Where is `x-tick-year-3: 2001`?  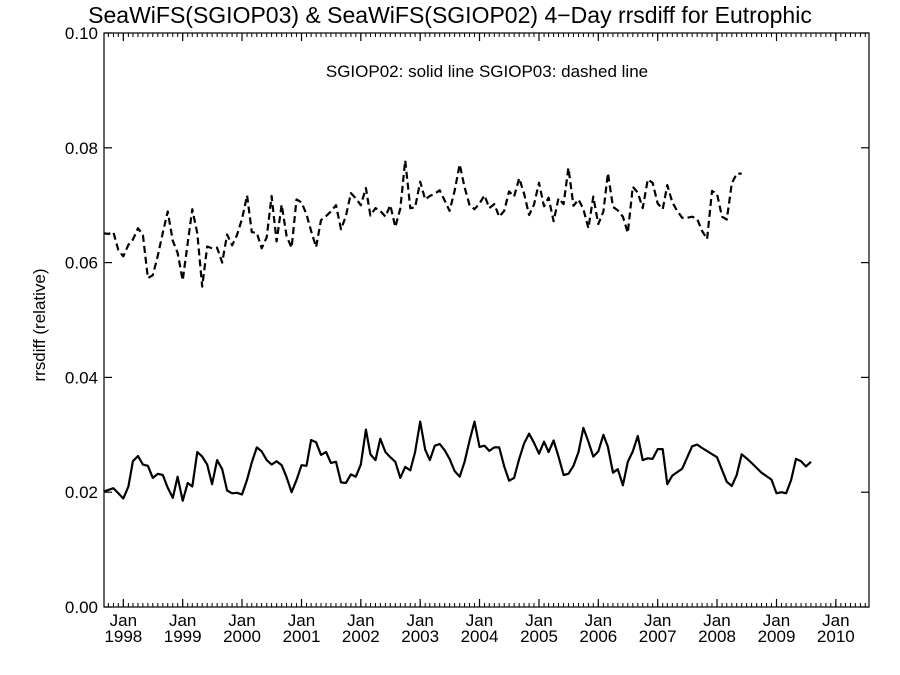
x-tick-year-3: 2001 is located at coordinates (302, 636).